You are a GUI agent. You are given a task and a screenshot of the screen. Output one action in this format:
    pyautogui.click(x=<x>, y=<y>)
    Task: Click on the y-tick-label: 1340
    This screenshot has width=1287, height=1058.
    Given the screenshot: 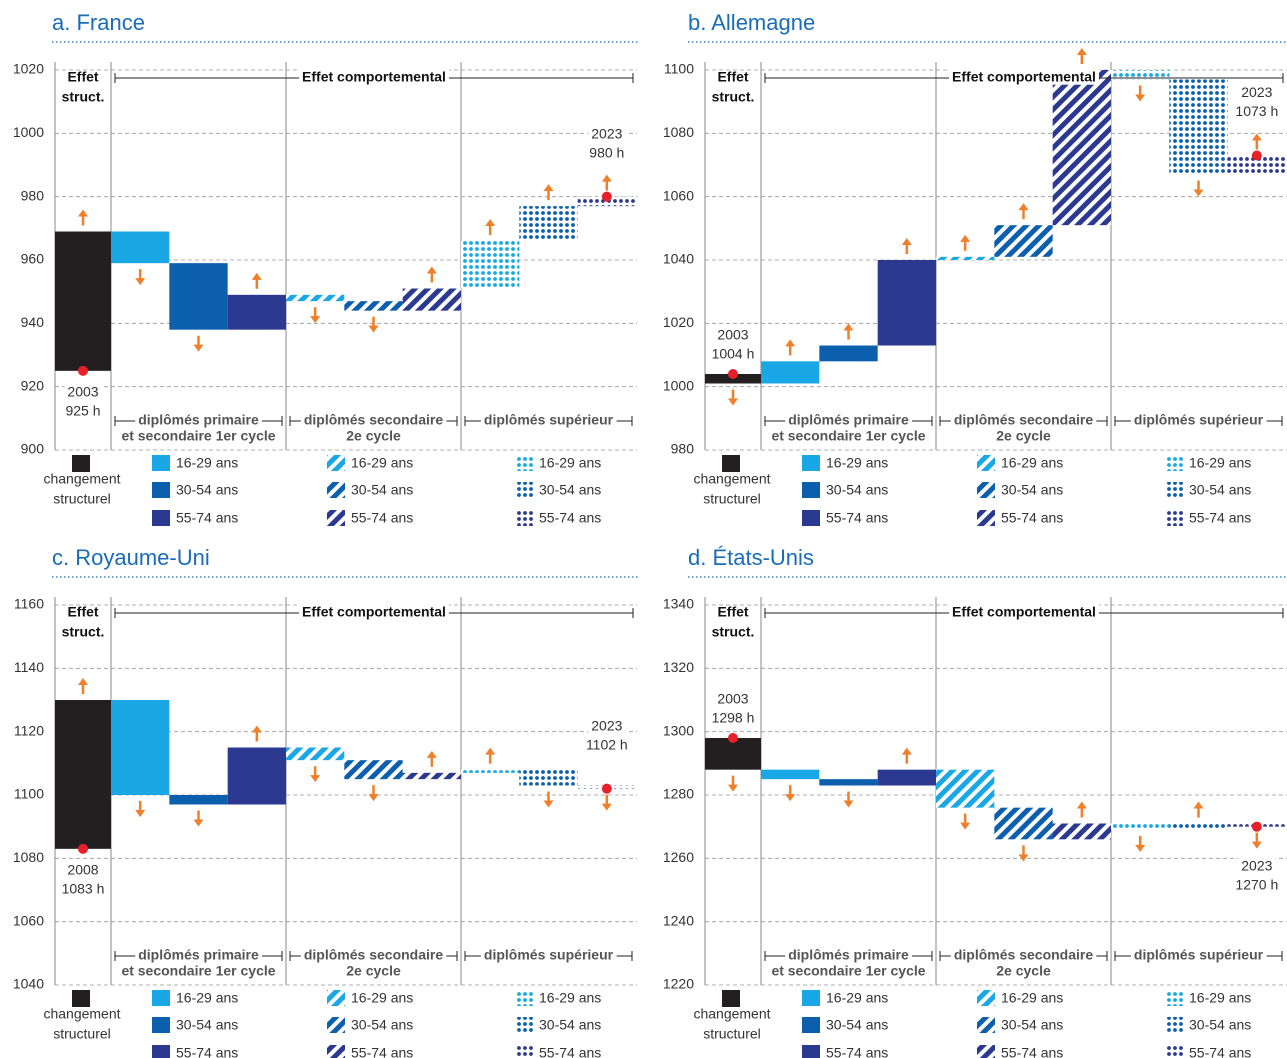 What is the action you would take?
    pyautogui.click(x=678, y=604)
    